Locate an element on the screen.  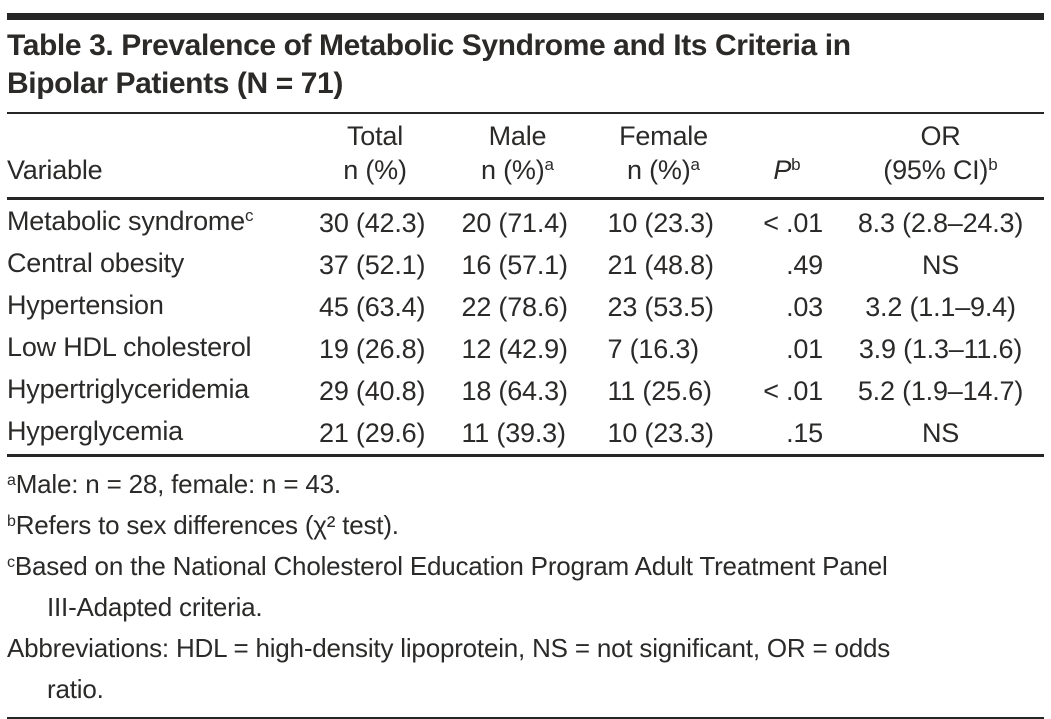
cell-odds-ratio: 8.3 (2.8–24.3) is located at coordinates (940, 223).